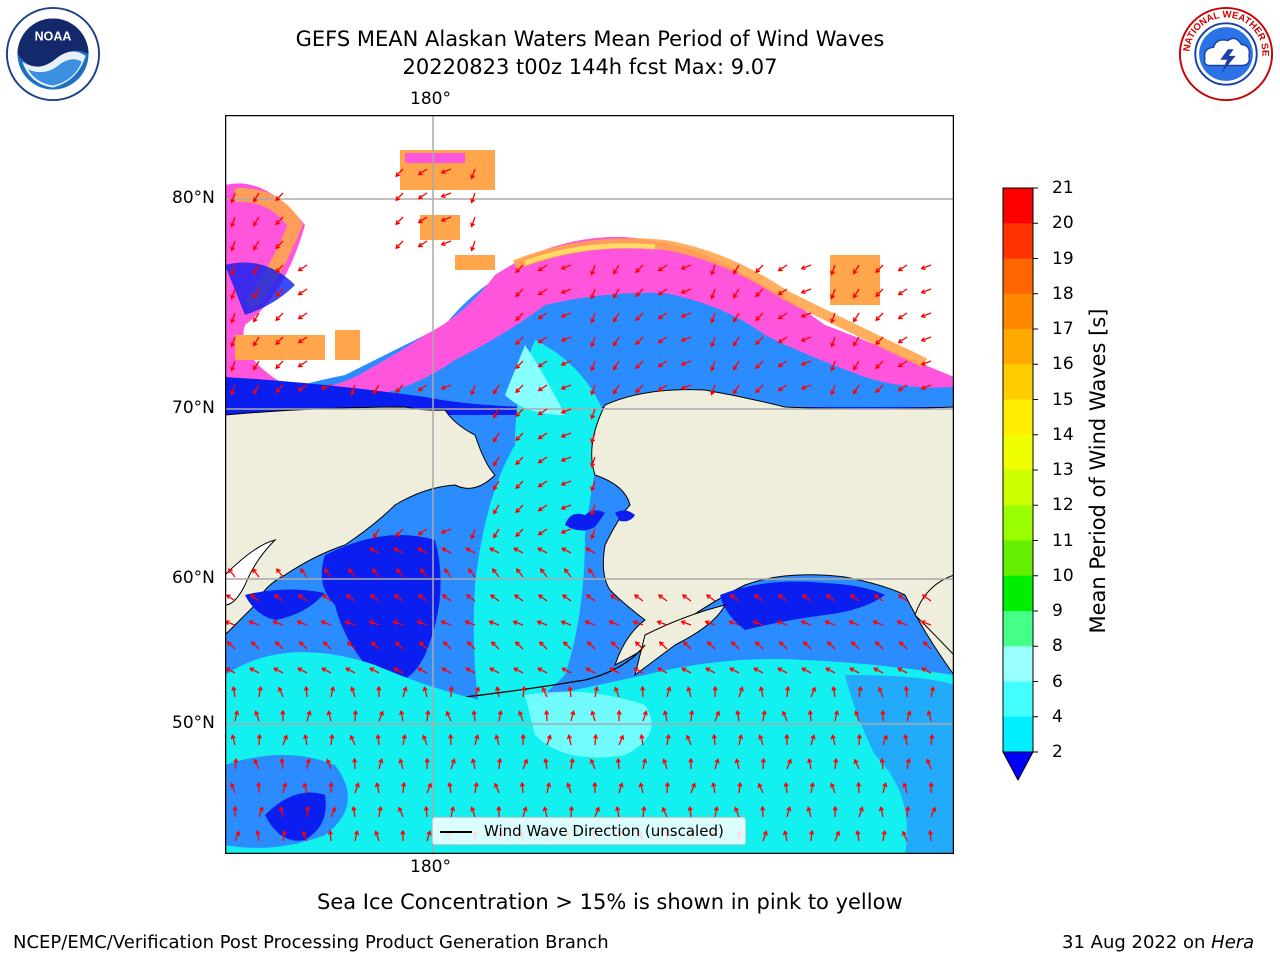 This screenshot has height=960, width=1280. What do you see at coordinates (193, 408) in the screenshot?
I see `latitude-label-70: 70°N` at bounding box center [193, 408].